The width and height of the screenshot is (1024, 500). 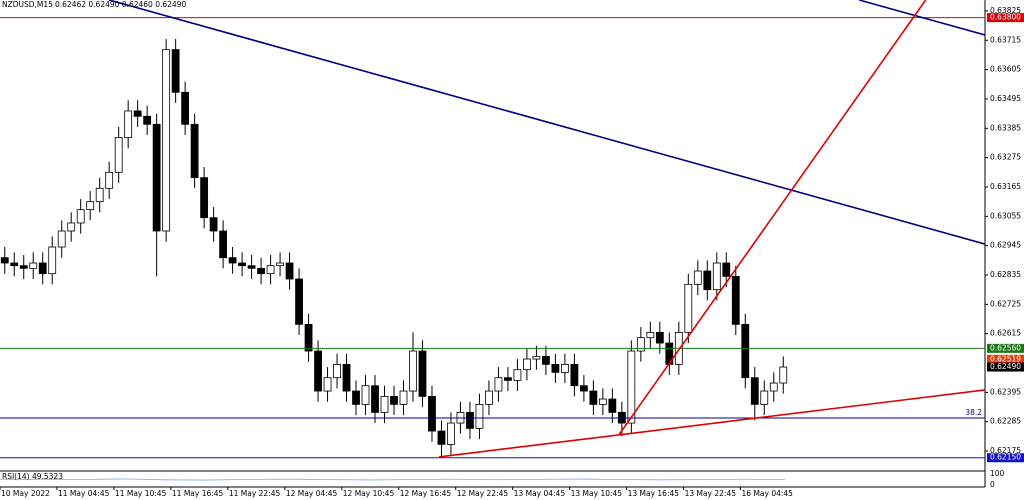 What do you see at coordinates (198, 493) in the screenshot?
I see `x-tick-label: 11 May 16:45` at bounding box center [198, 493].